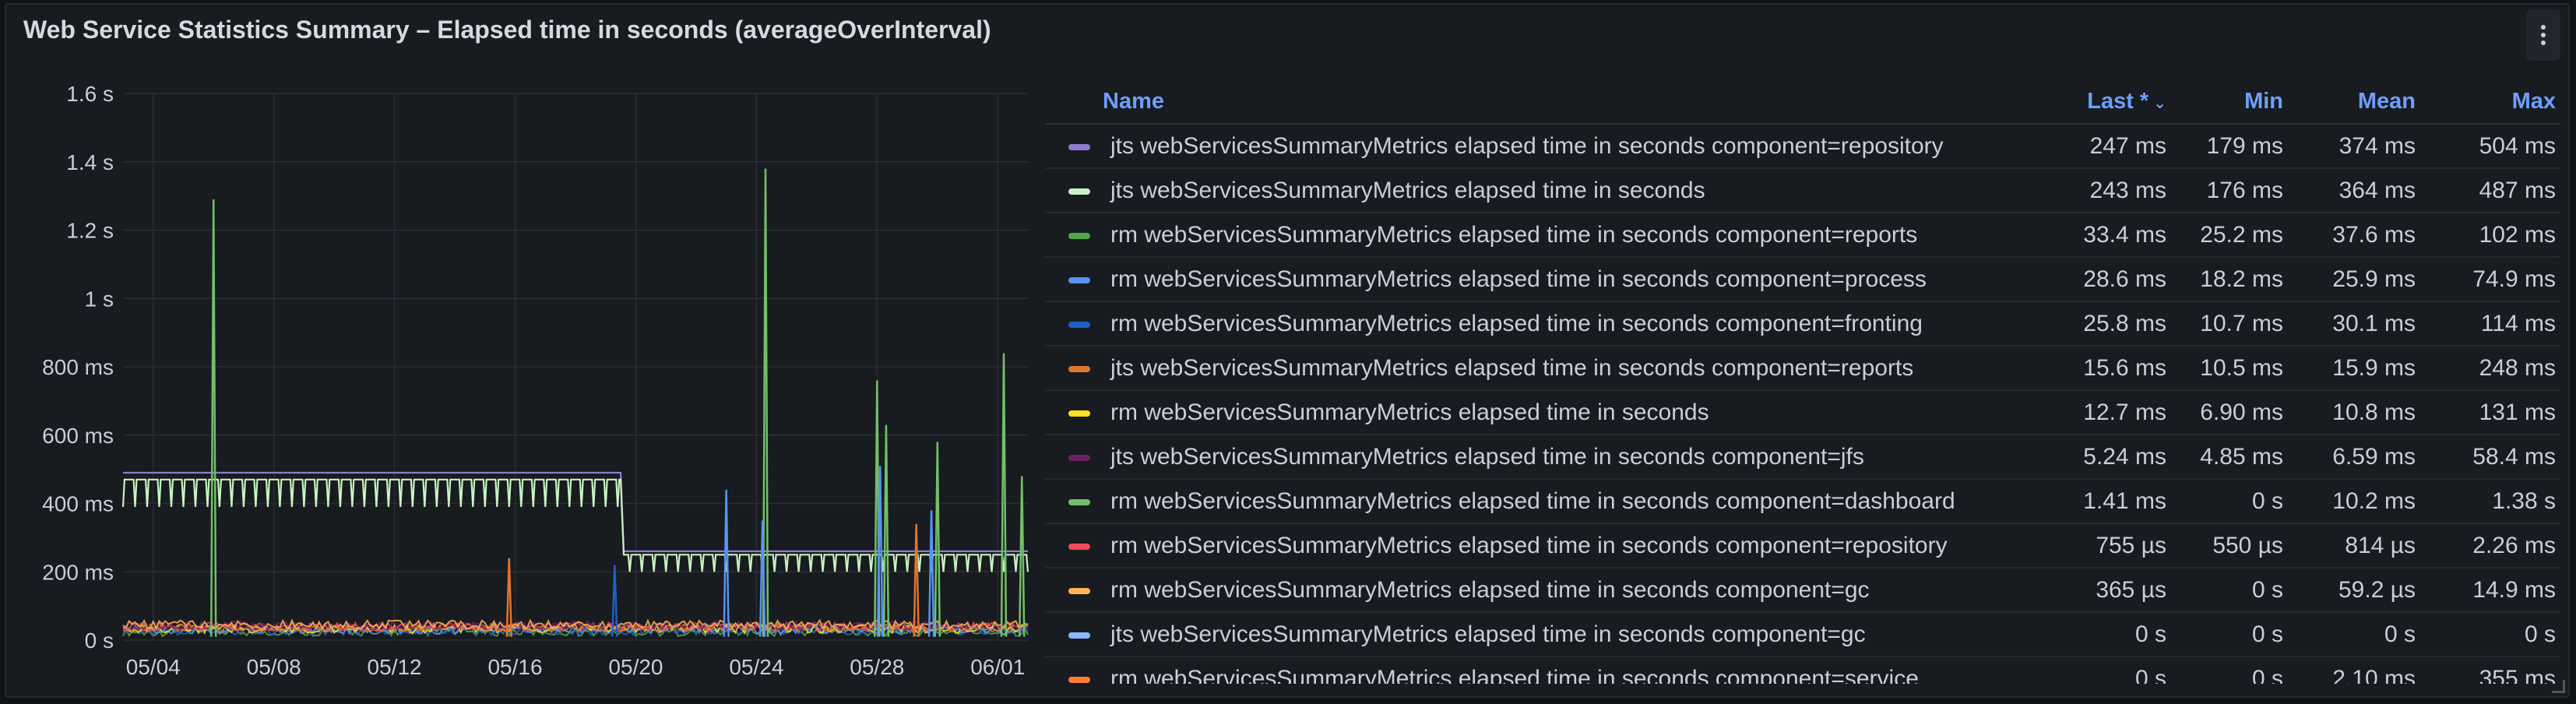 This screenshot has width=2576, height=704. What do you see at coordinates (756, 667) in the screenshot?
I see `x-tick-label: 05/24` at bounding box center [756, 667].